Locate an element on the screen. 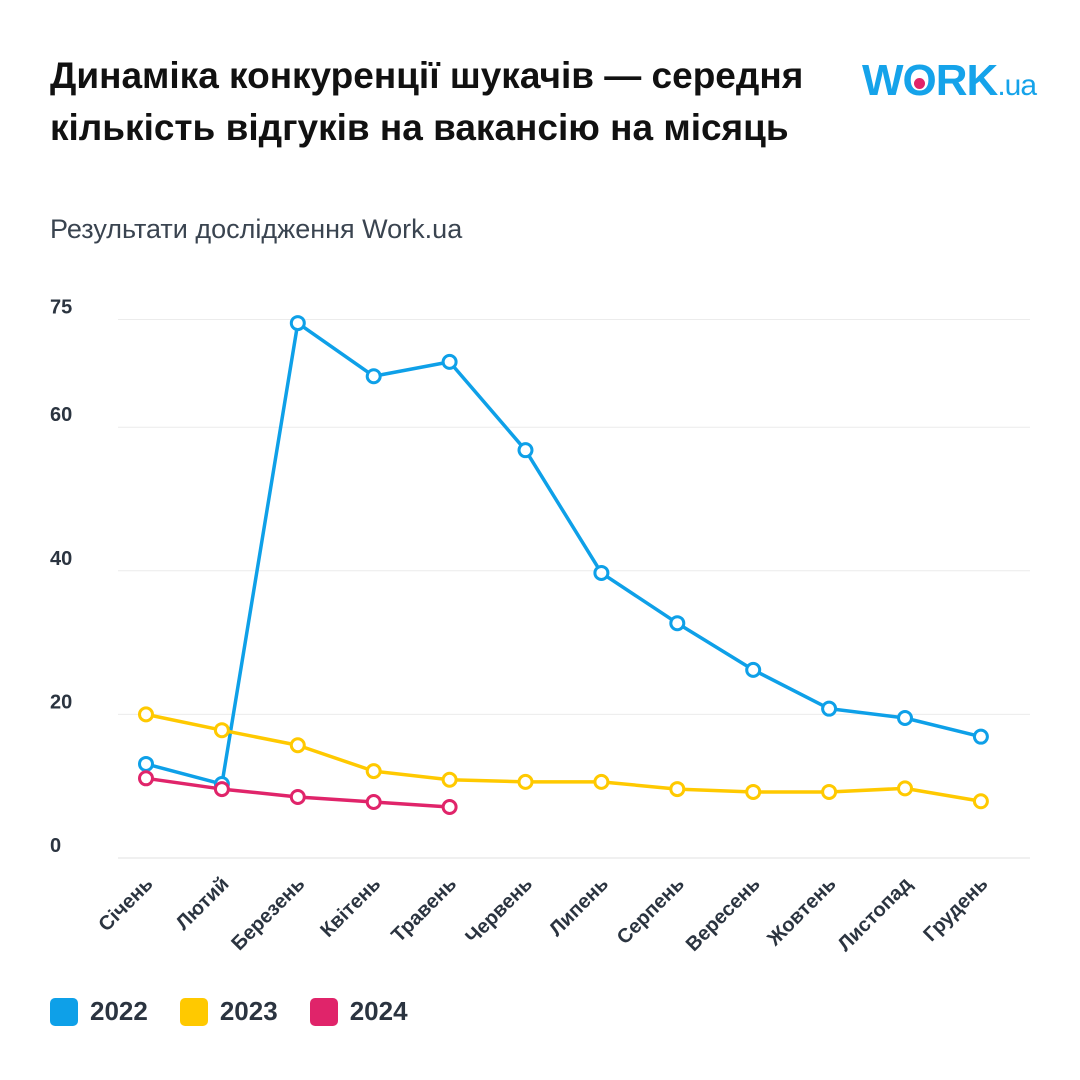  legend-item-2024: 2024 is located at coordinates (358, 1011).